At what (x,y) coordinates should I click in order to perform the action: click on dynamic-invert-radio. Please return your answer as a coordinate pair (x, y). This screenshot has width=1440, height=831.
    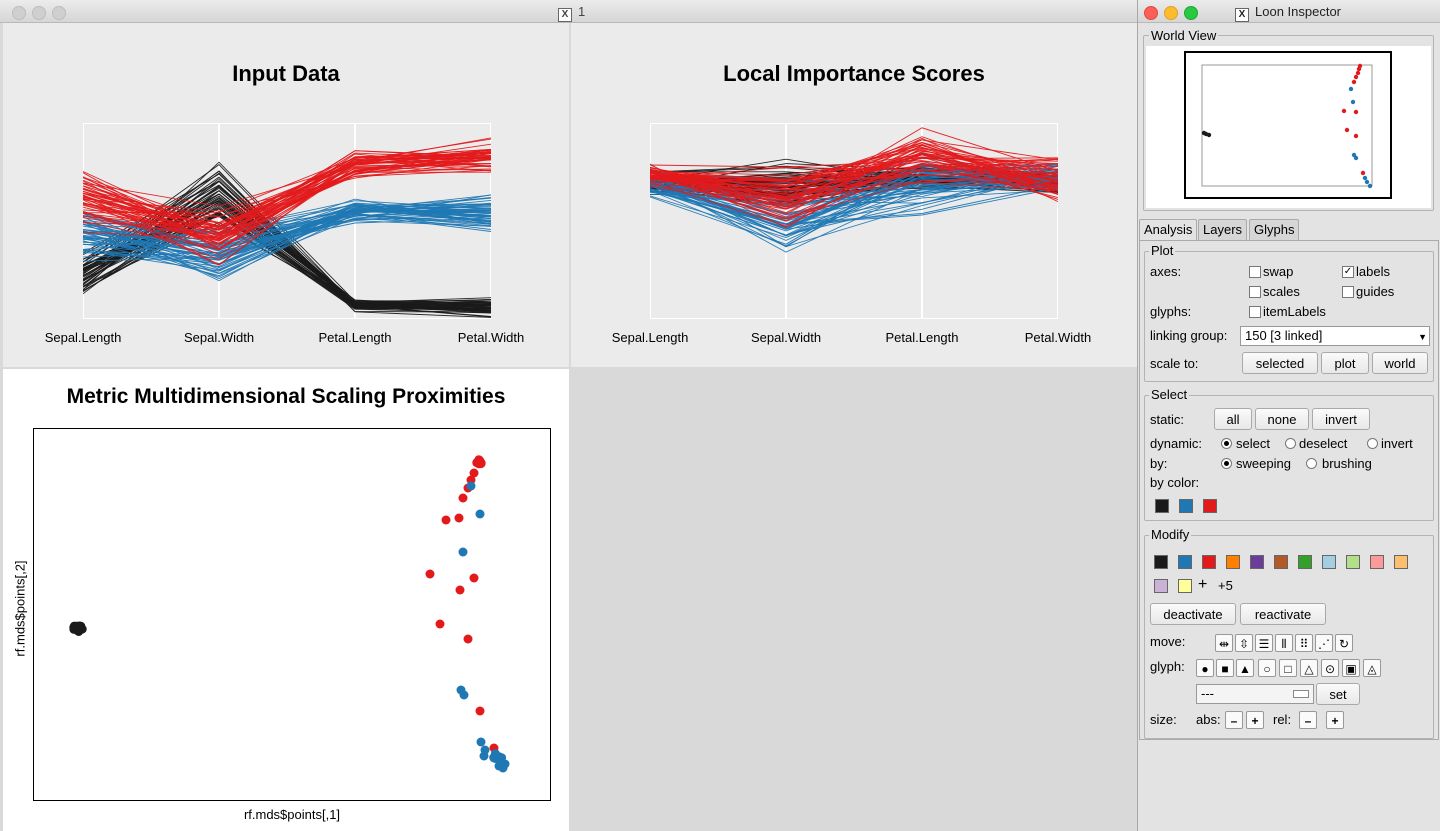
    Looking at the image, I should click on (1372, 443).